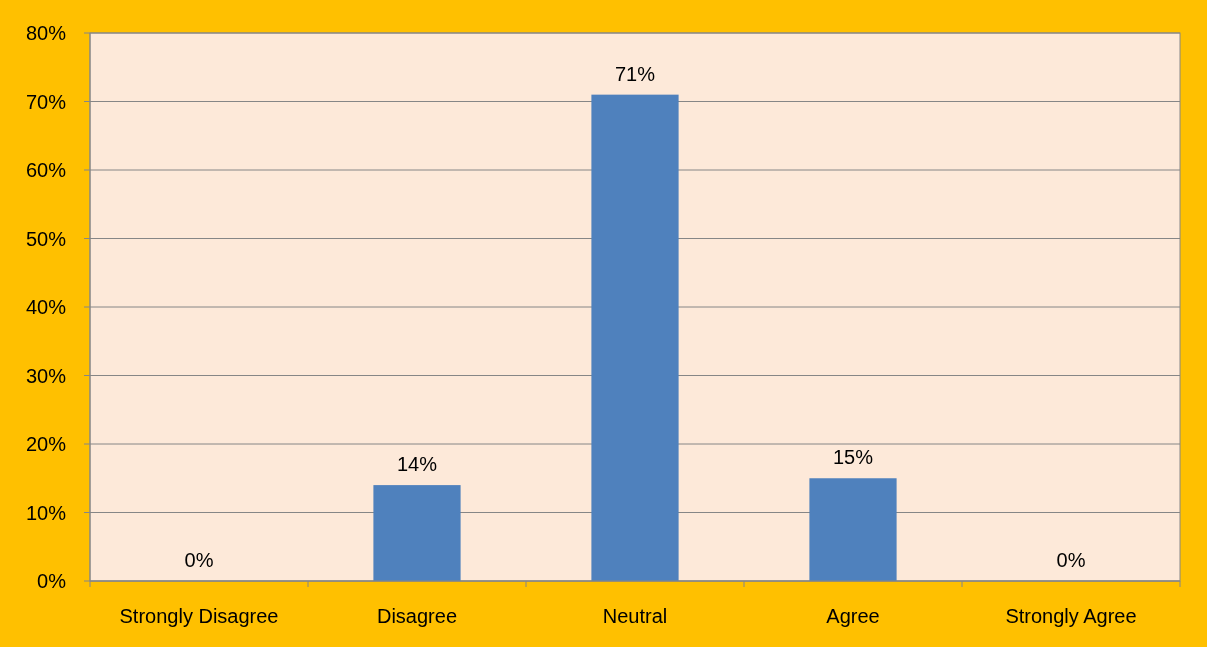 This screenshot has width=1207, height=647. What do you see at coordinates (46, 238) in the screenshot?
I see `y-tick-label: 50%` at bounding box center [46, 238].